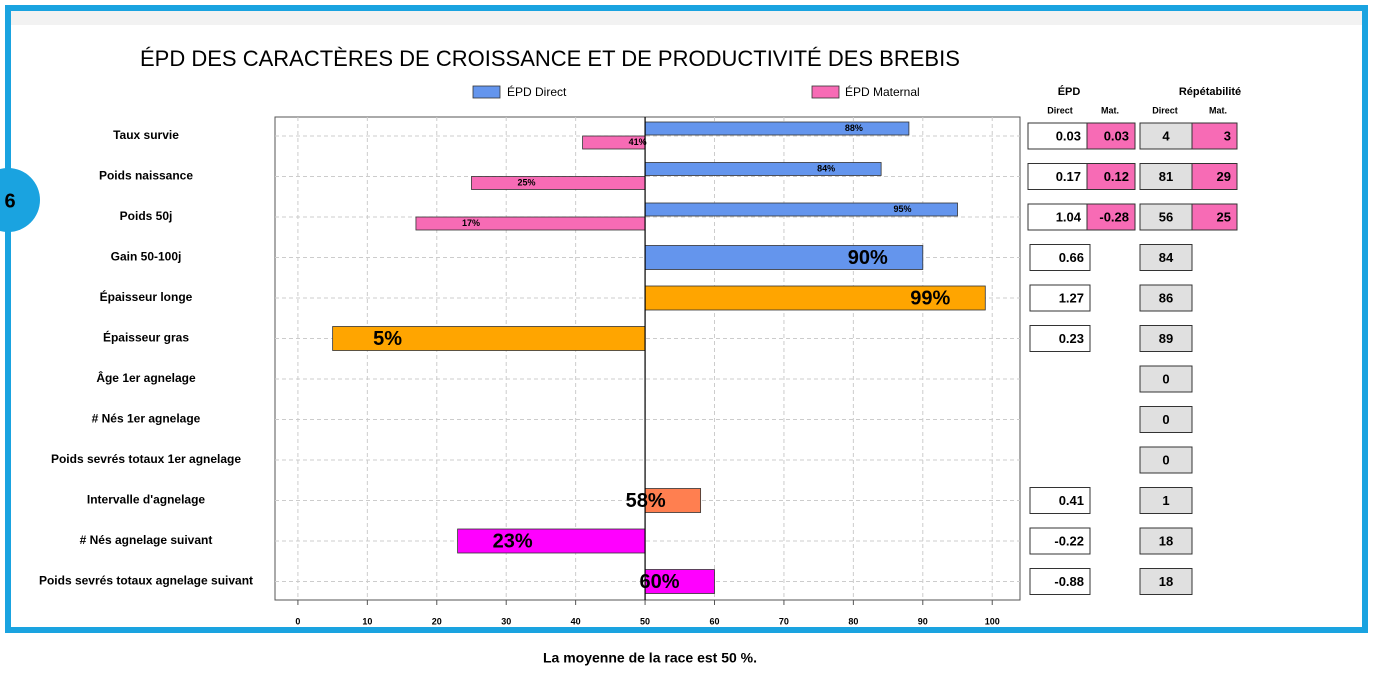  Describe the element at coordinates (367, 621) in the screenshot. I see `x-tick-label: 10` at that location.